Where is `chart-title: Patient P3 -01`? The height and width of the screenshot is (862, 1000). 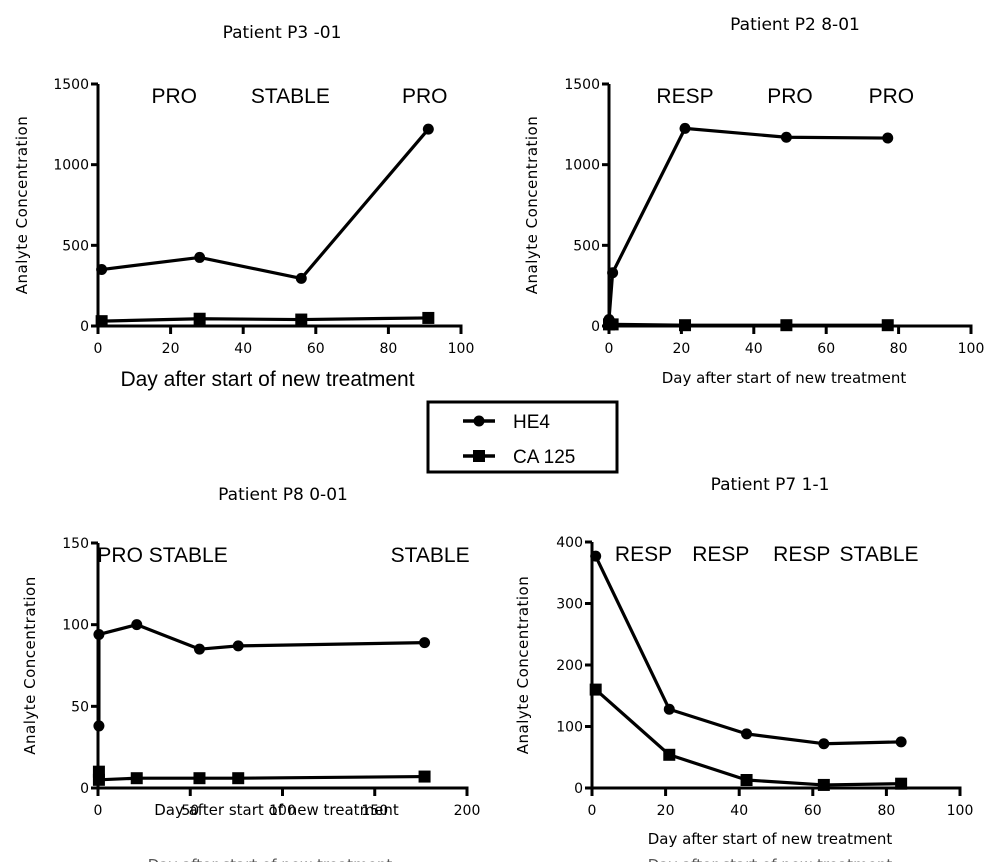
chart-title: Patient P3 -01 is located at coordinates (282, 33).